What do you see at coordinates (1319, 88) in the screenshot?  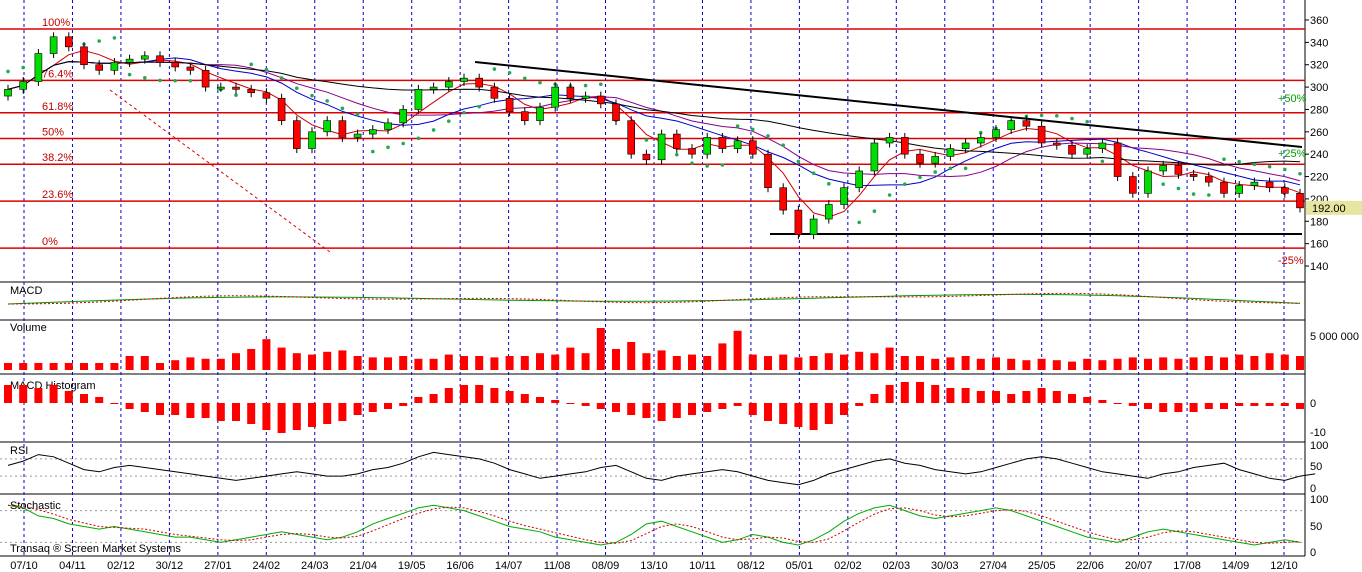 I see `price-tick-label: 300` at bounding box center [1319, 88].